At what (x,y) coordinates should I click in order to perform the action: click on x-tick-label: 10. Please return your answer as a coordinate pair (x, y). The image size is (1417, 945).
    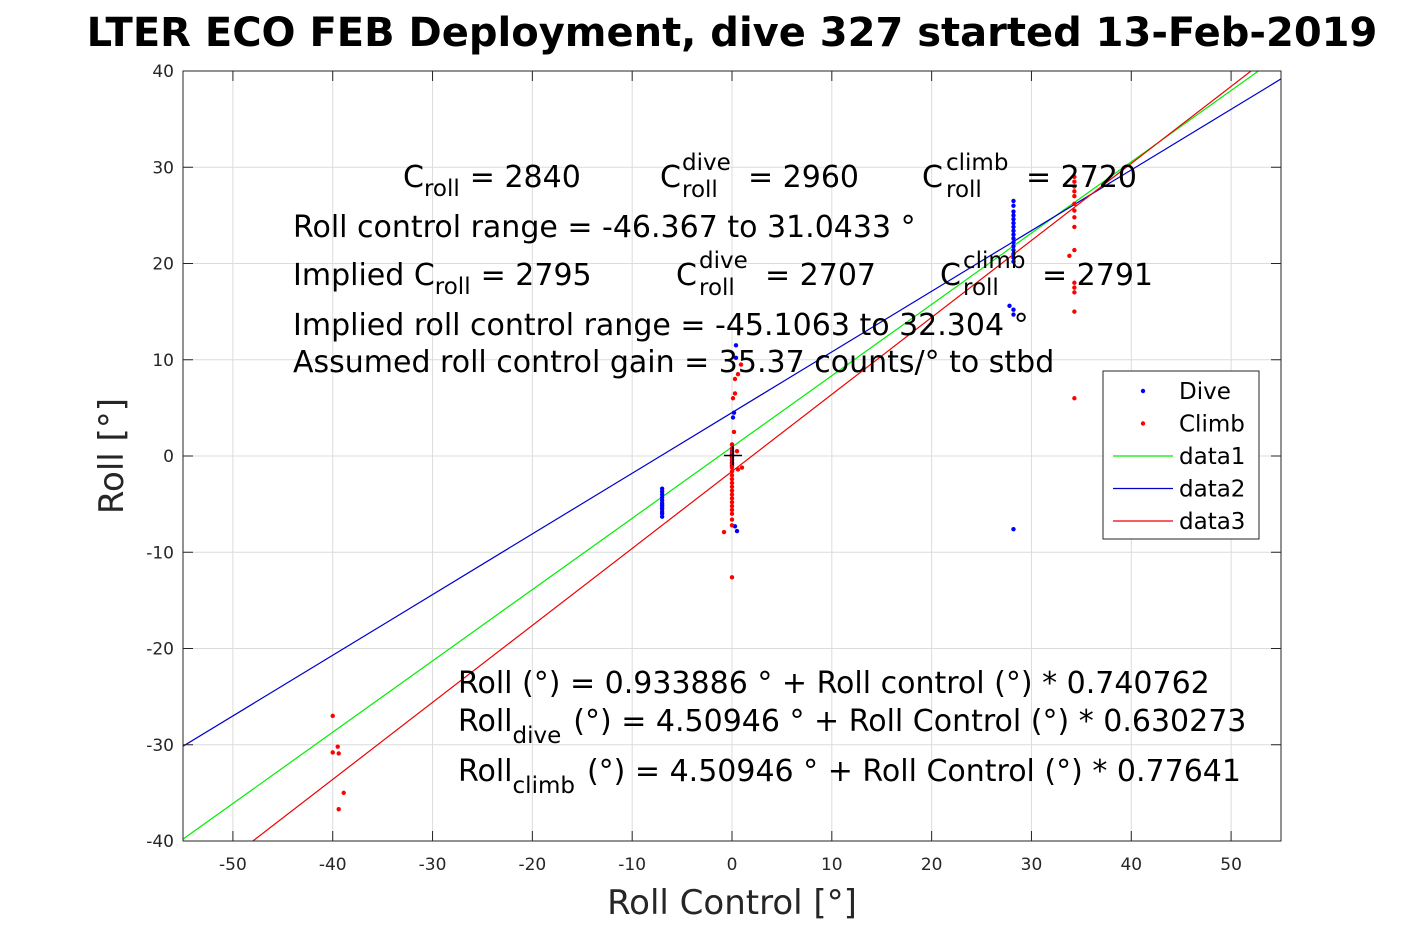
    Looking at the image, I should click on (832, 865).